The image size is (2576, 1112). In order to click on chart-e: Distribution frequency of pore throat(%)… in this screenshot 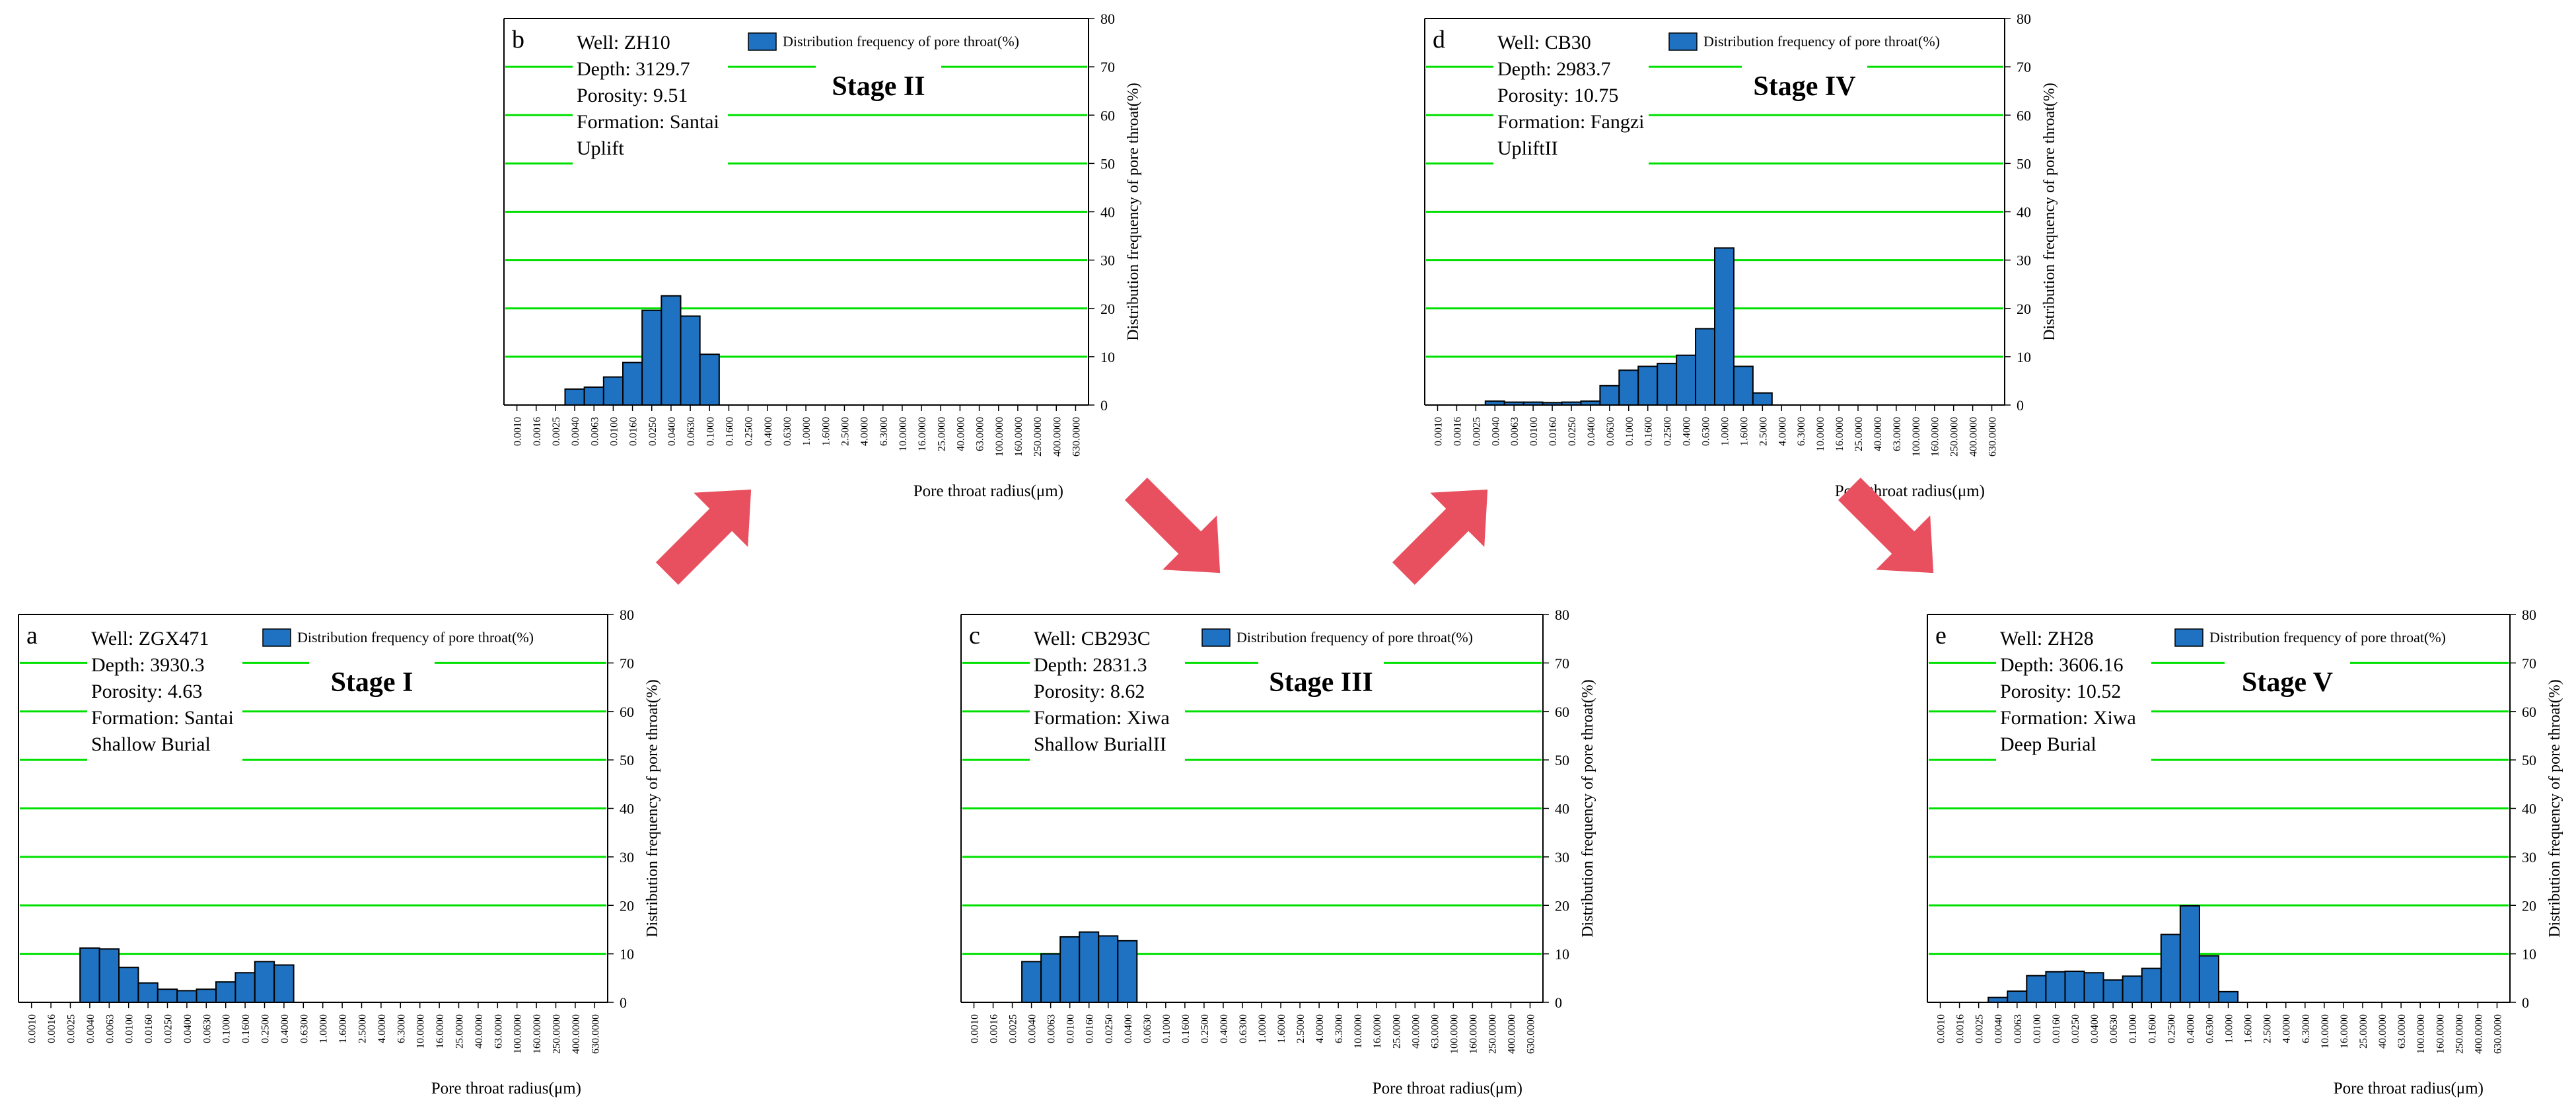, I will do `click(2245, 852)`.